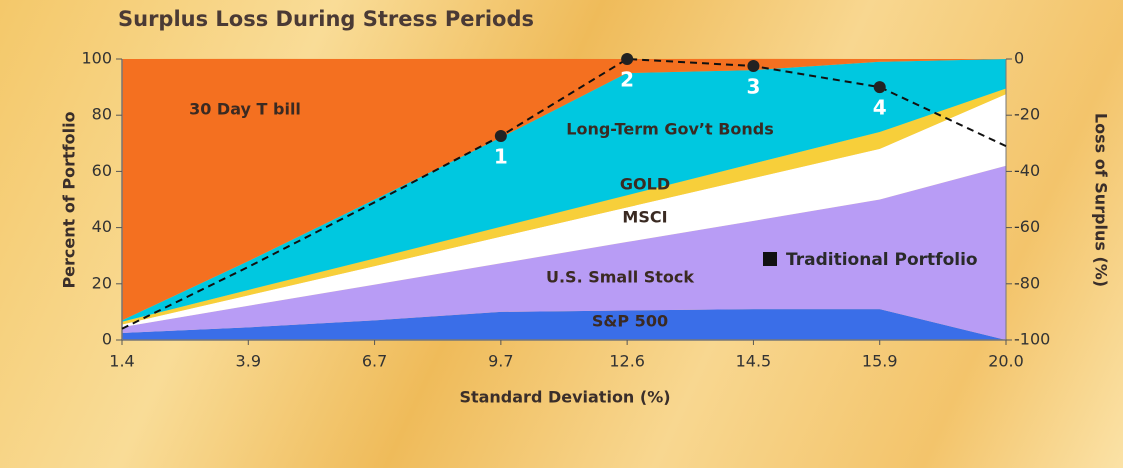 The width and height of the screenshot is (1123, 468). What do you see at coordinates (501, 156) in the screenshot?
I see `point-label: 1` at bounding box center [501, 156].